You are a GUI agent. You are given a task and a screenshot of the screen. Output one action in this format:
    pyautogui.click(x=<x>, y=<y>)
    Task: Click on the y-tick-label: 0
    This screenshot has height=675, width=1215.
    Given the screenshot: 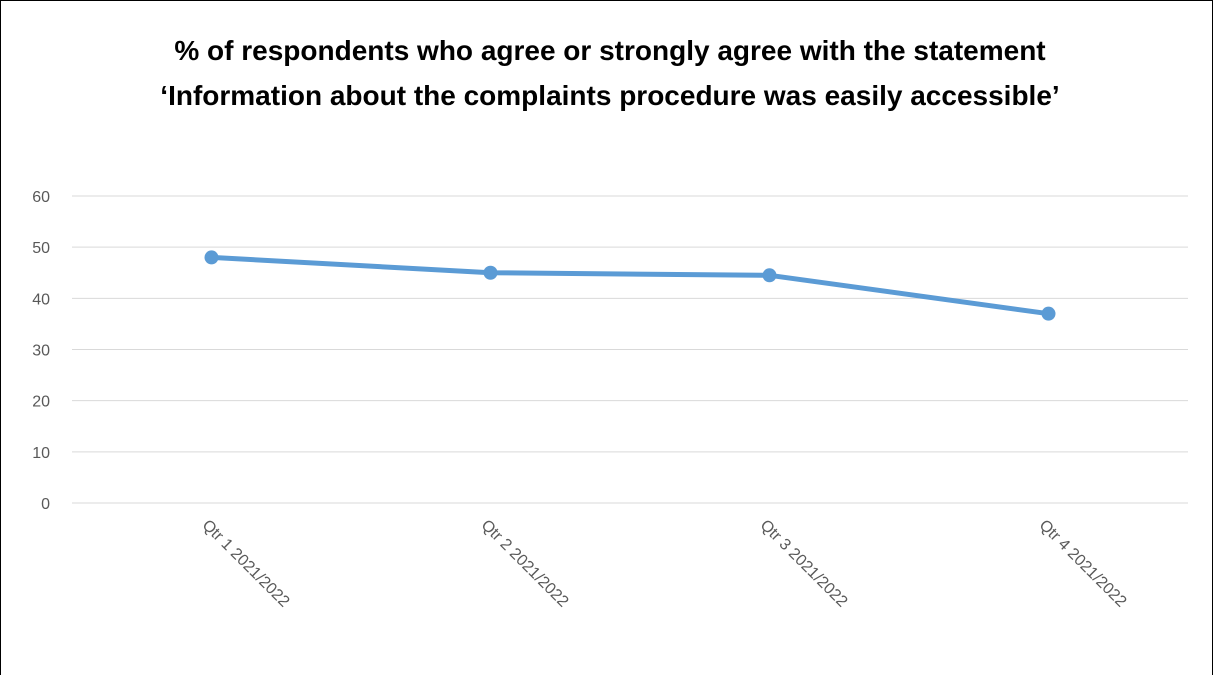 What is the action you would take?
    pyautogui.click(x=45, y=504)
    